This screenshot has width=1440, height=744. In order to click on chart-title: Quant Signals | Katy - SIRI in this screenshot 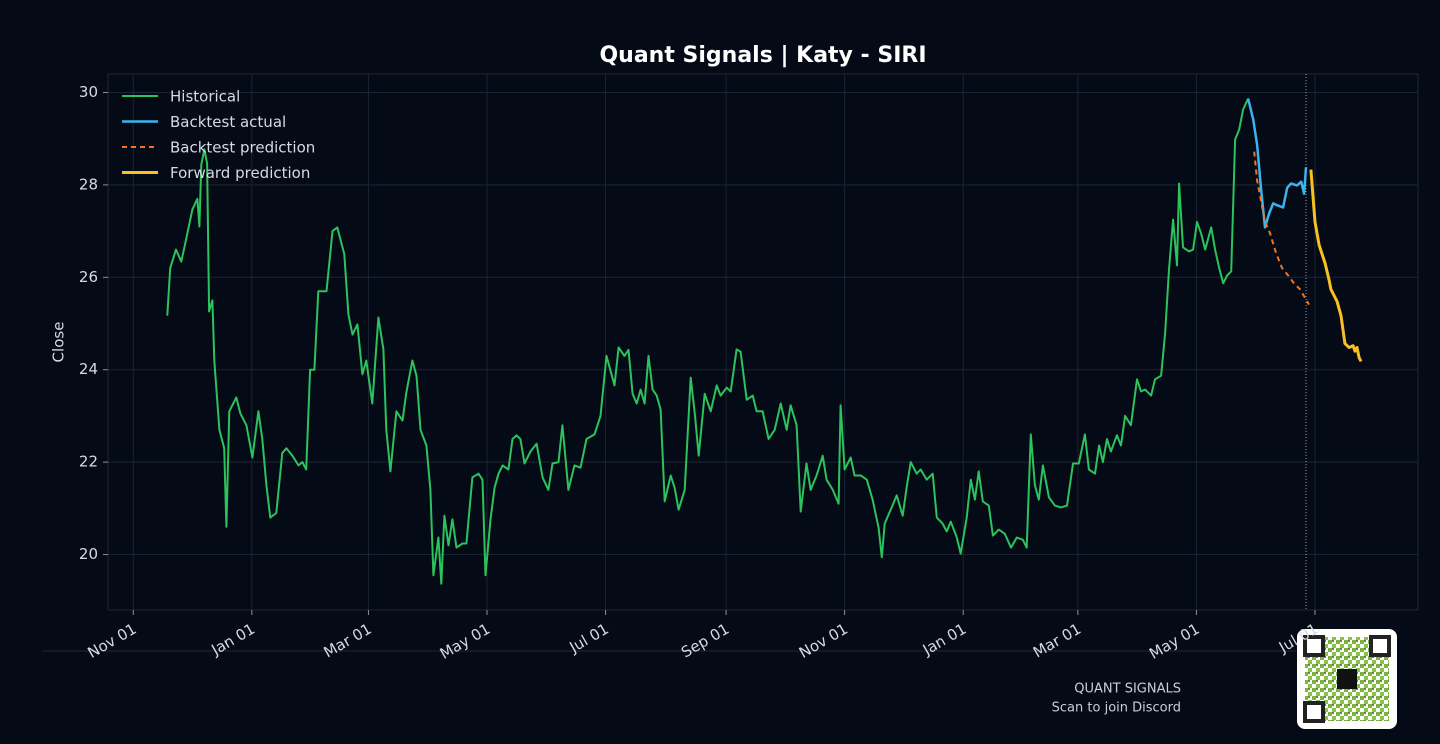, I will do `click(762, 55)`.